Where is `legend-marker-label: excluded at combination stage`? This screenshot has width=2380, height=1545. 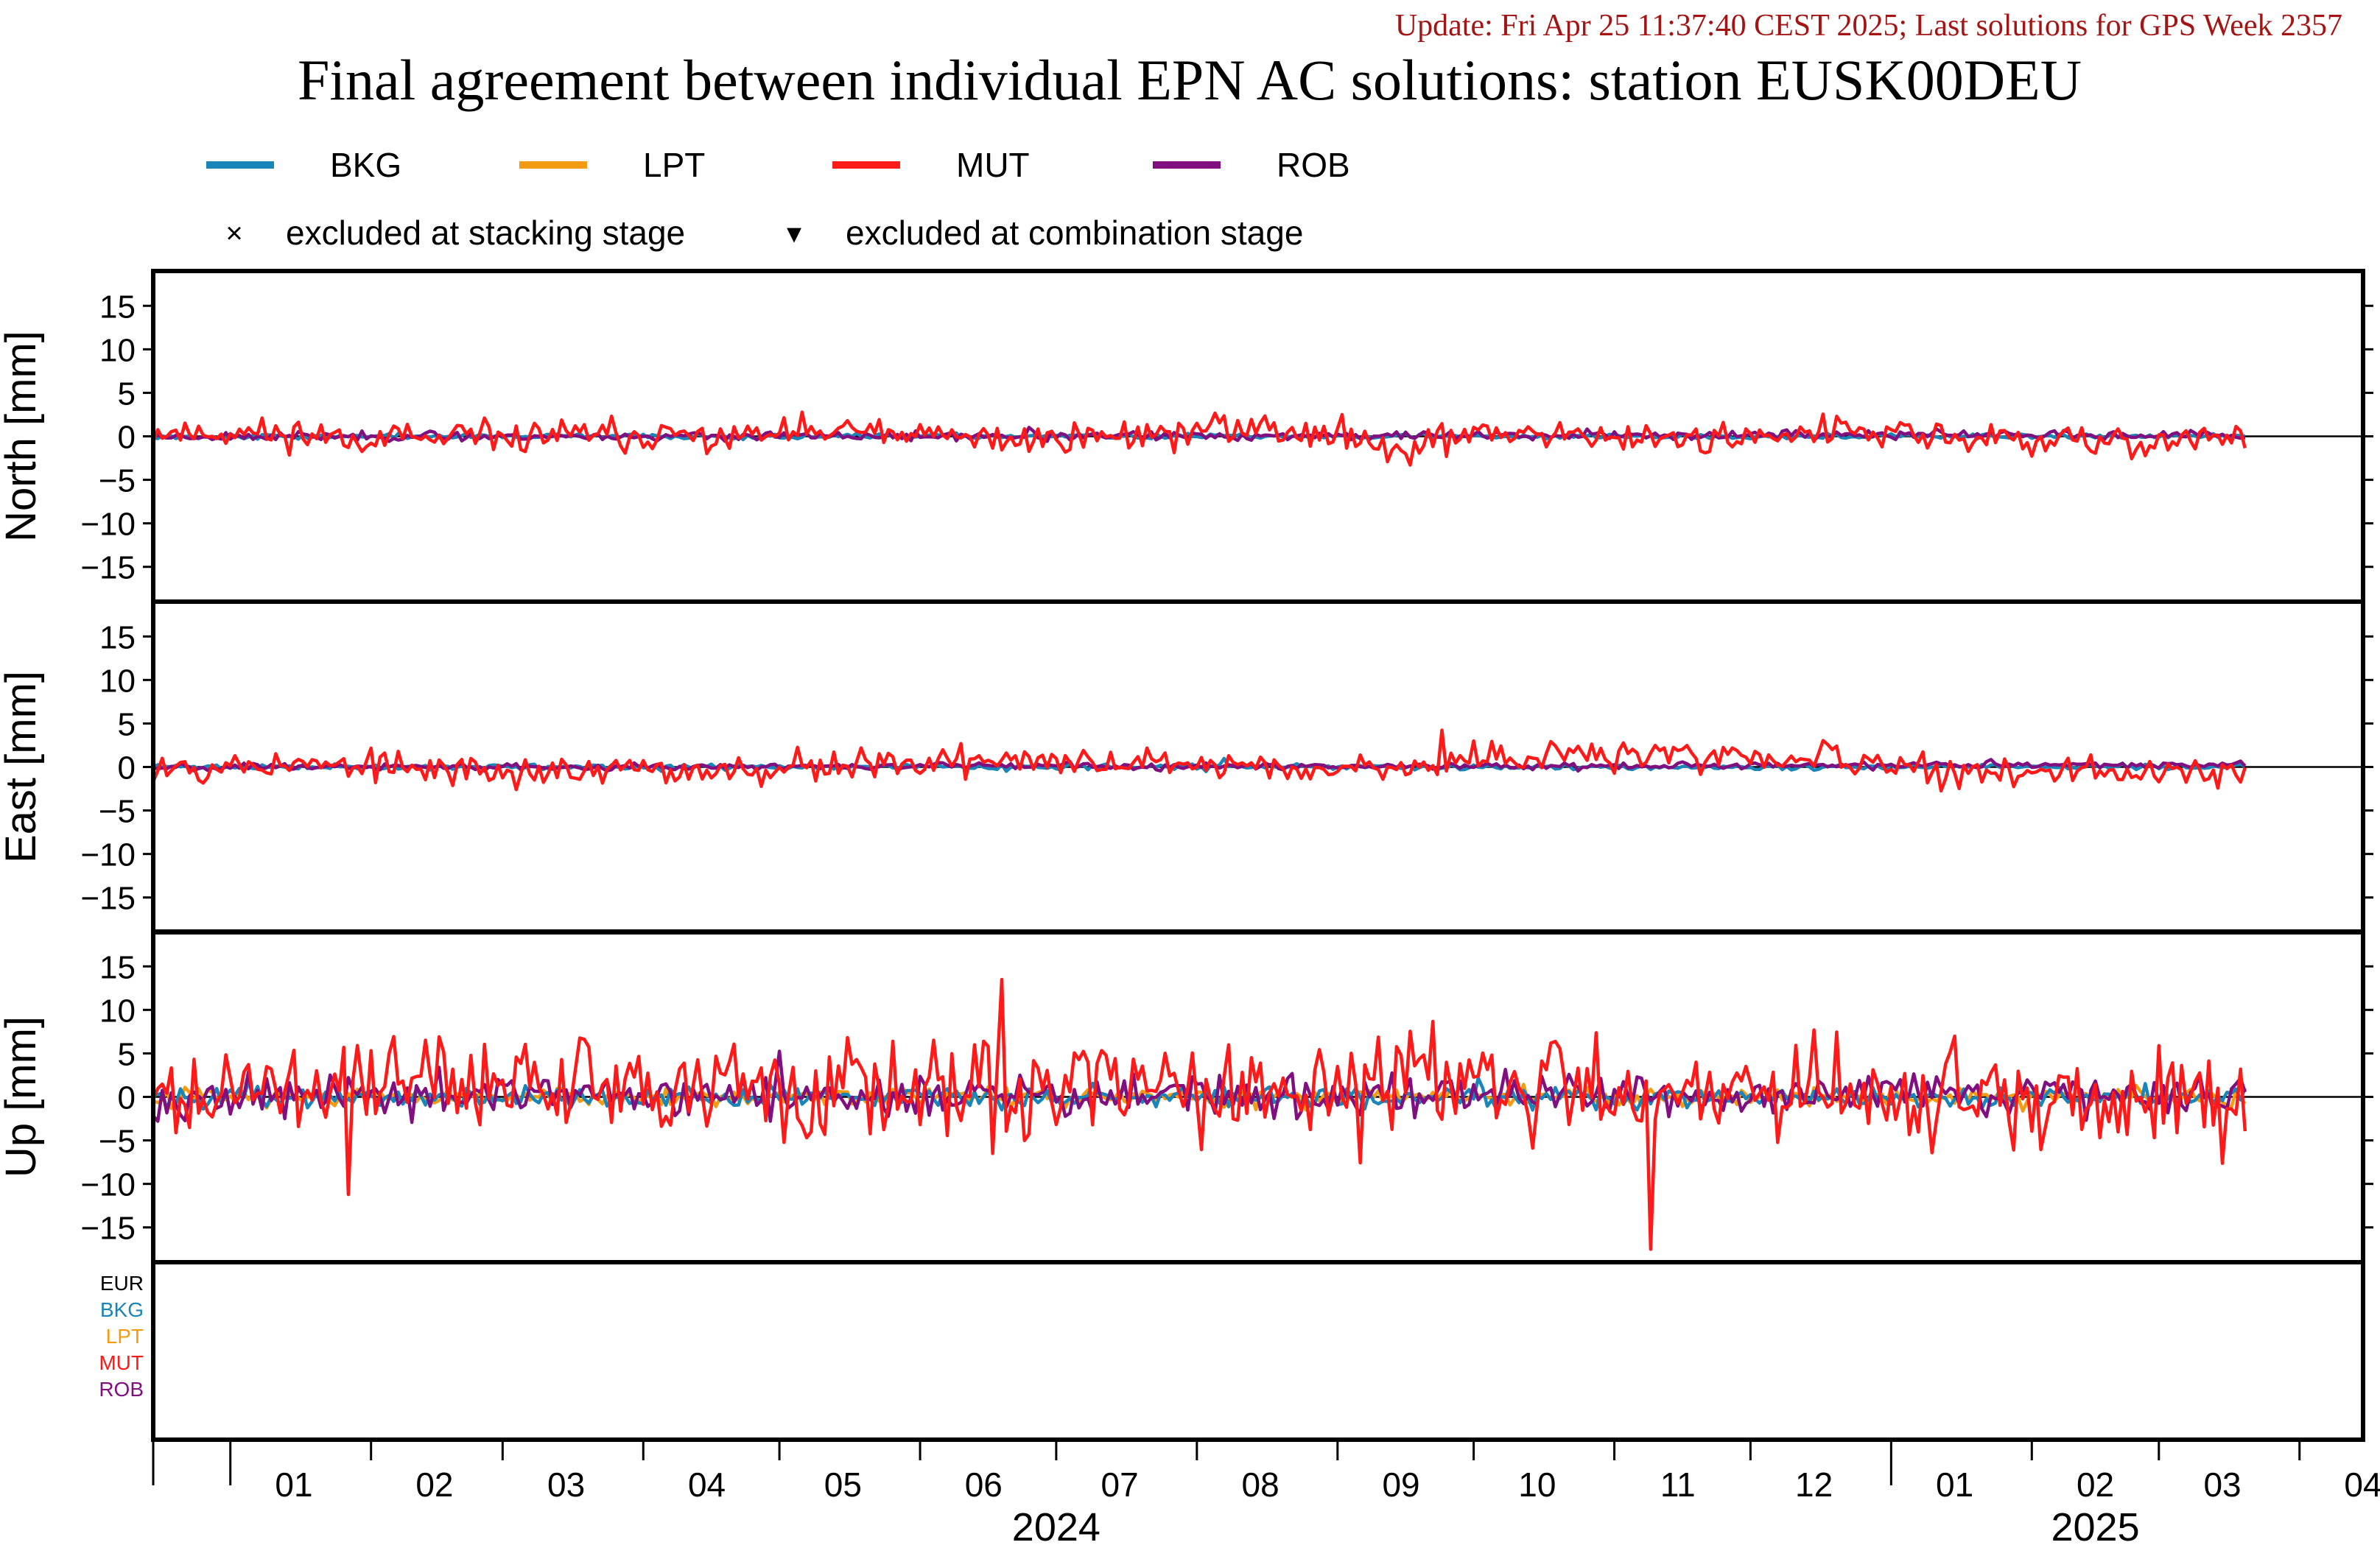
legend-marker-label: excluded at combination stage is located at coordinates (1074, 233).